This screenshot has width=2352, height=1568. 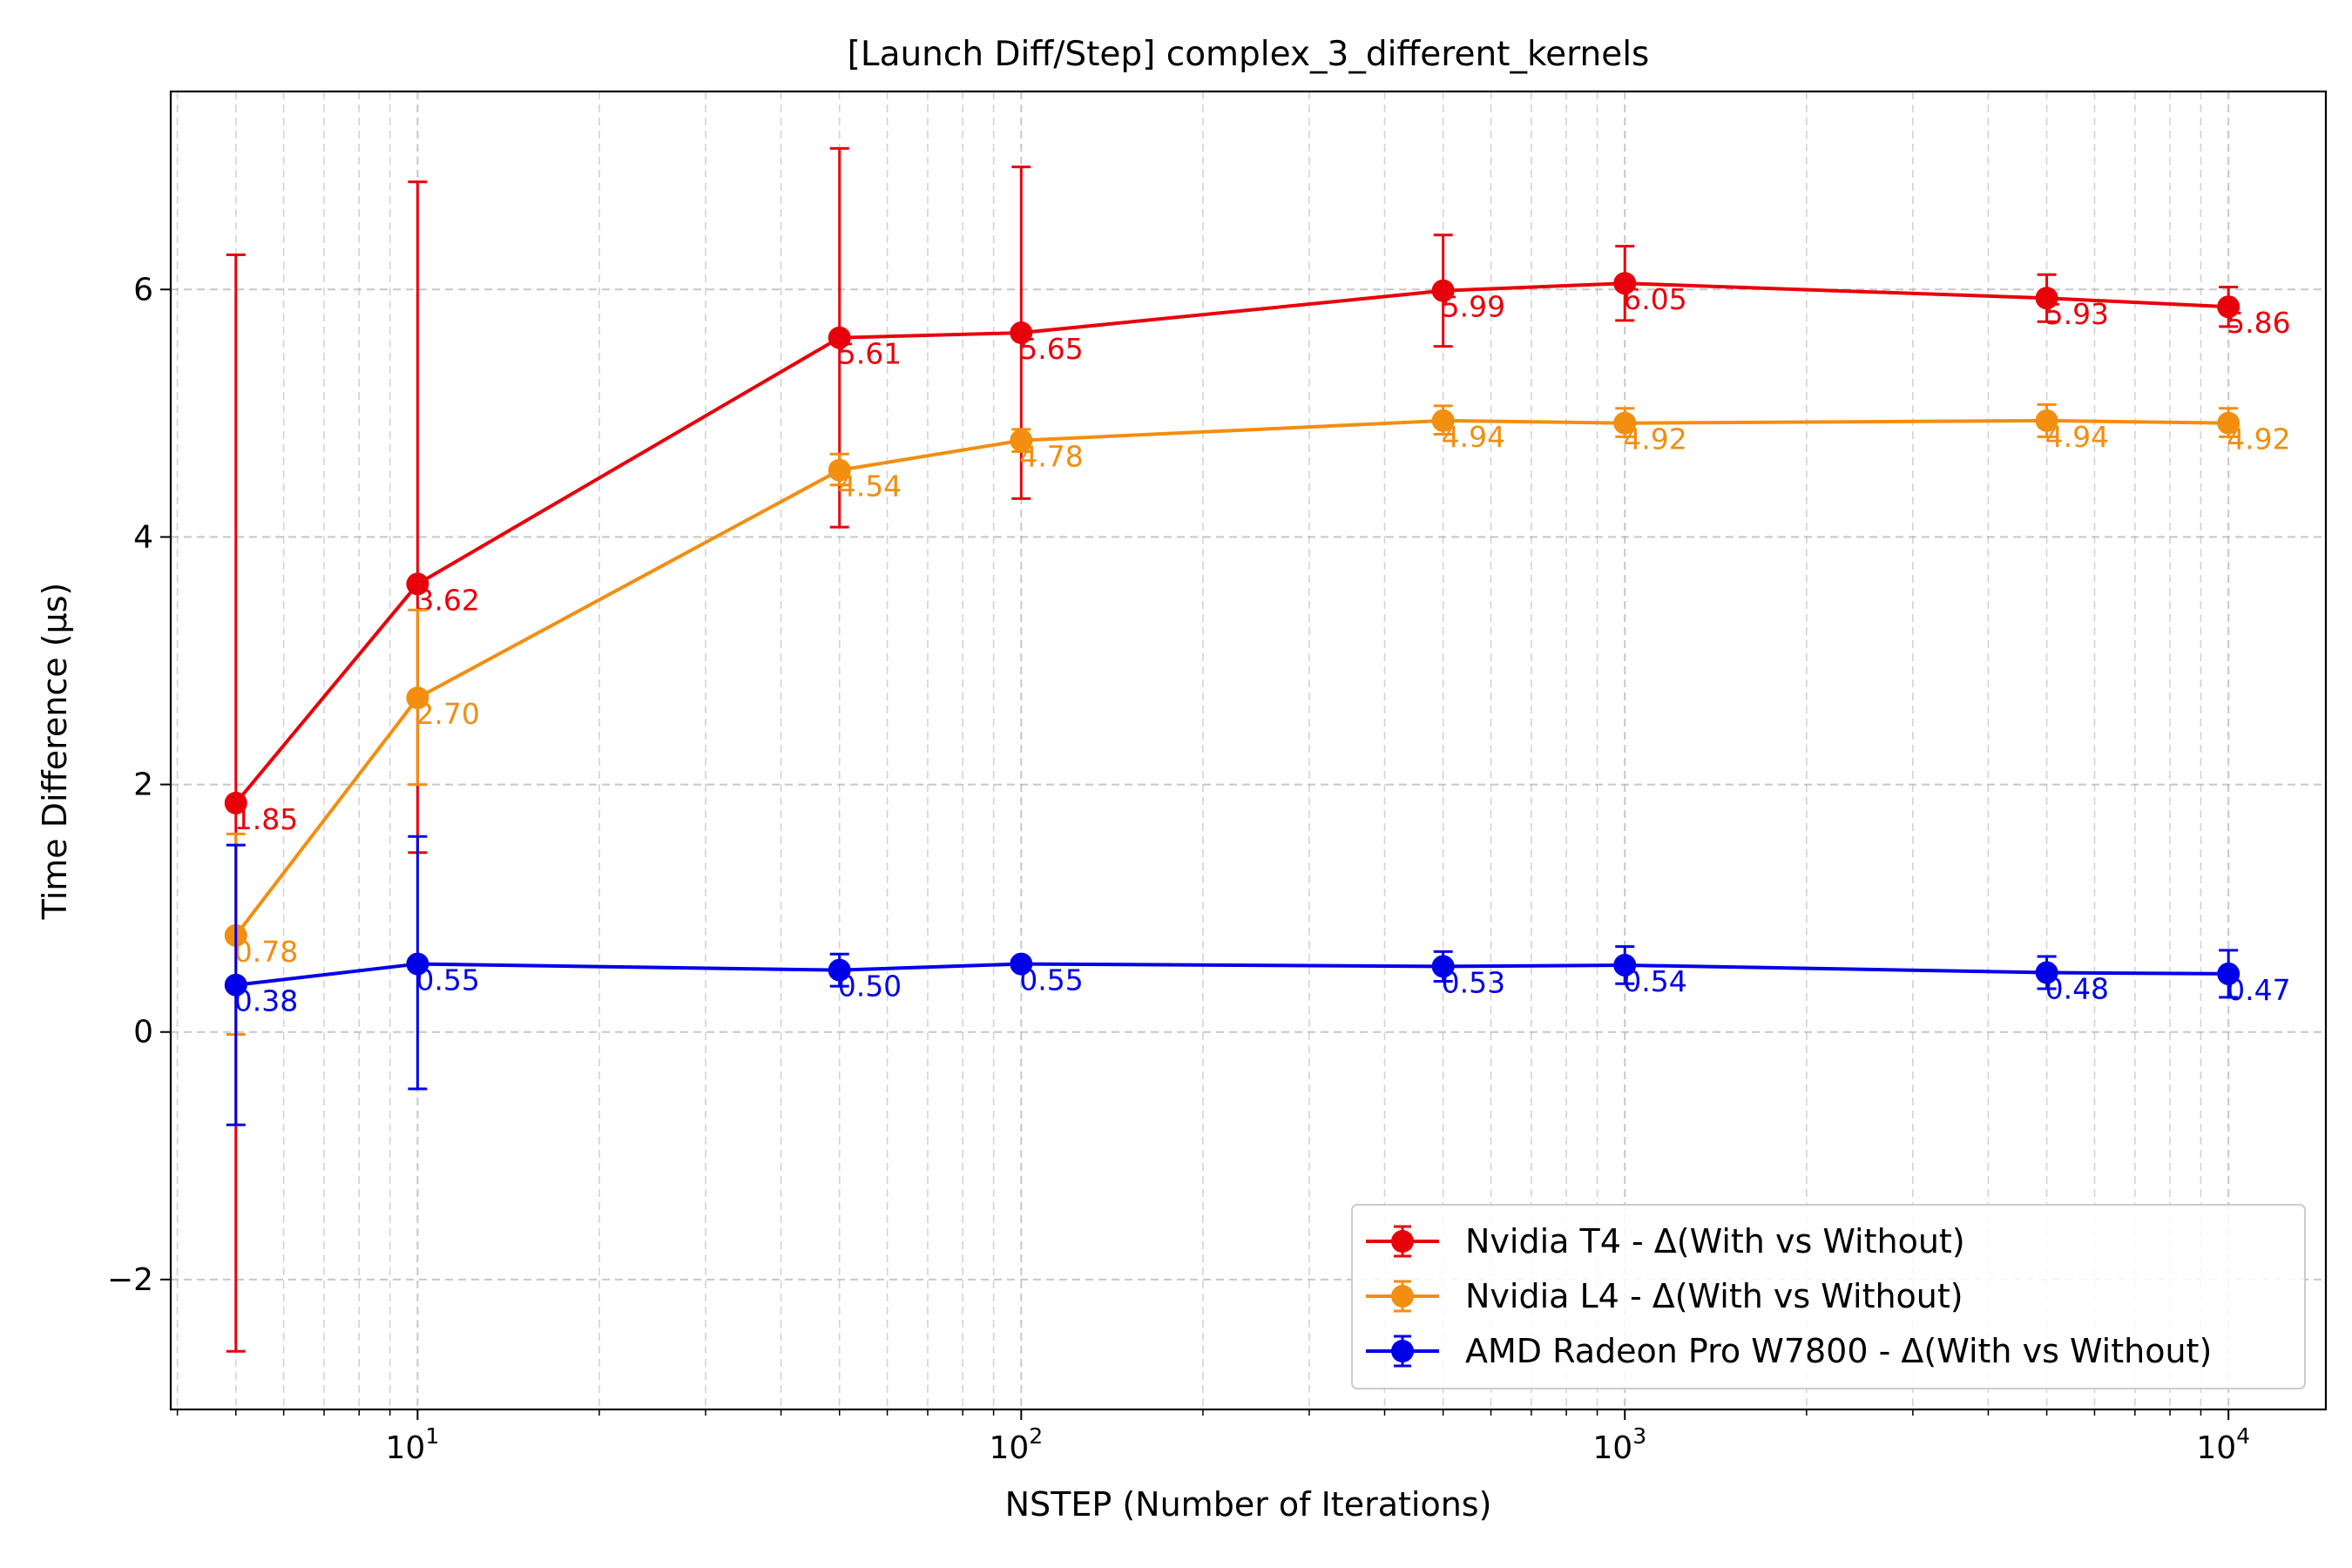 I want to click on y-axis-label: Time Difference (µs), so click(x=55, y=752).